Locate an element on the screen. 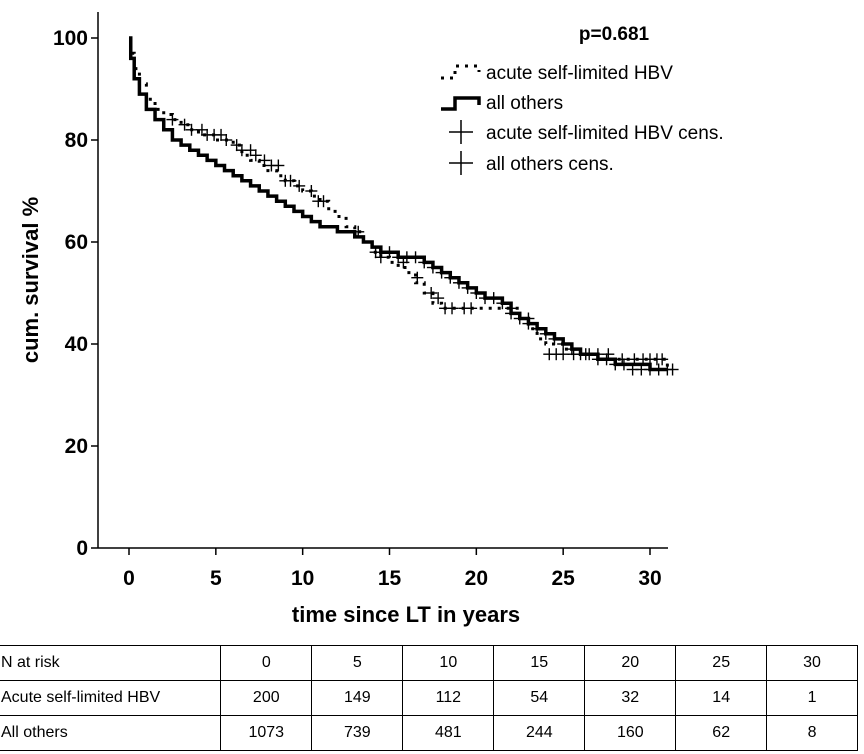  risk-table-header-cell: 15 is located at coordinates (539, 663).